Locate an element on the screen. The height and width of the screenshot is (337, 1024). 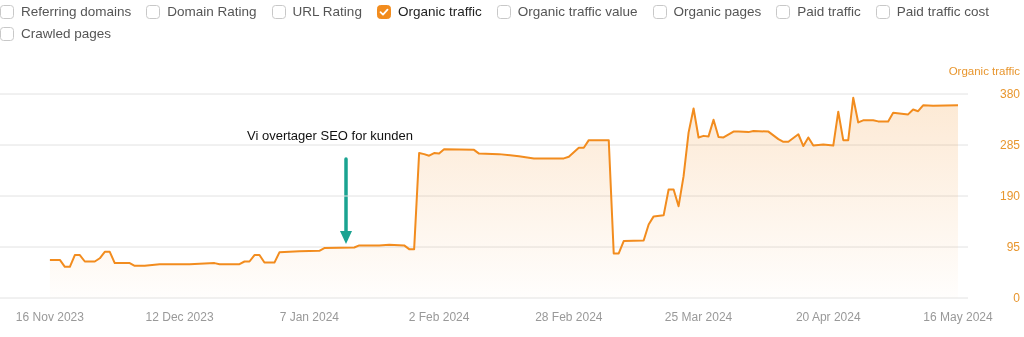
text: Domain Rating is located at coordinates (212, 12).